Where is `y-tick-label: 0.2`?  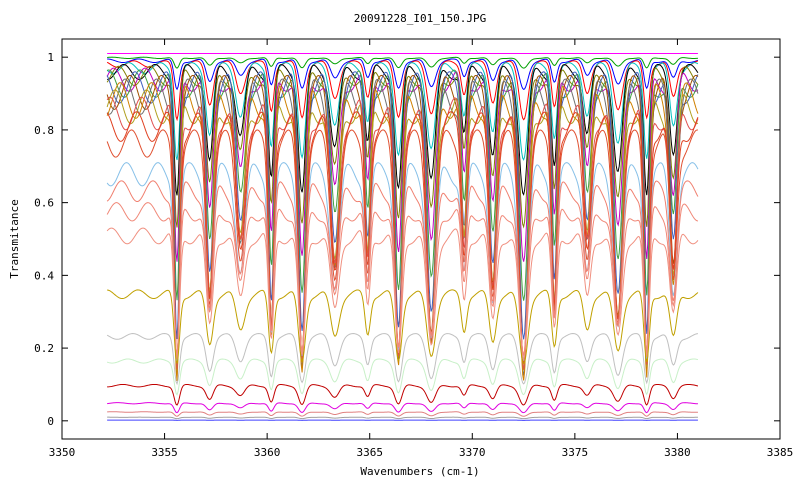 y-tick-label: 0.2 is located at coordinates (44, 348).